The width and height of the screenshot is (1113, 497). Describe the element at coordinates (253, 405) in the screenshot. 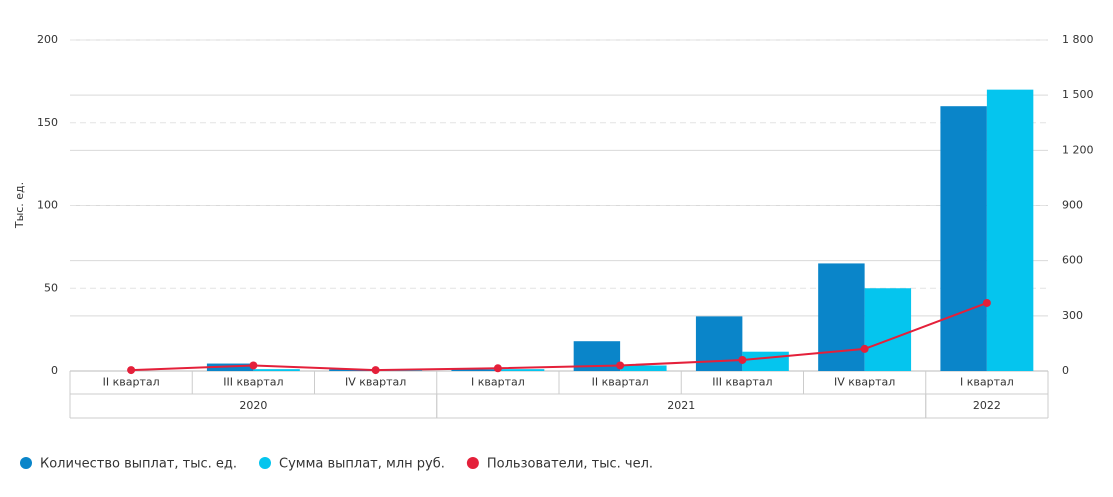

I see `x-group-label: 2020` at that location.